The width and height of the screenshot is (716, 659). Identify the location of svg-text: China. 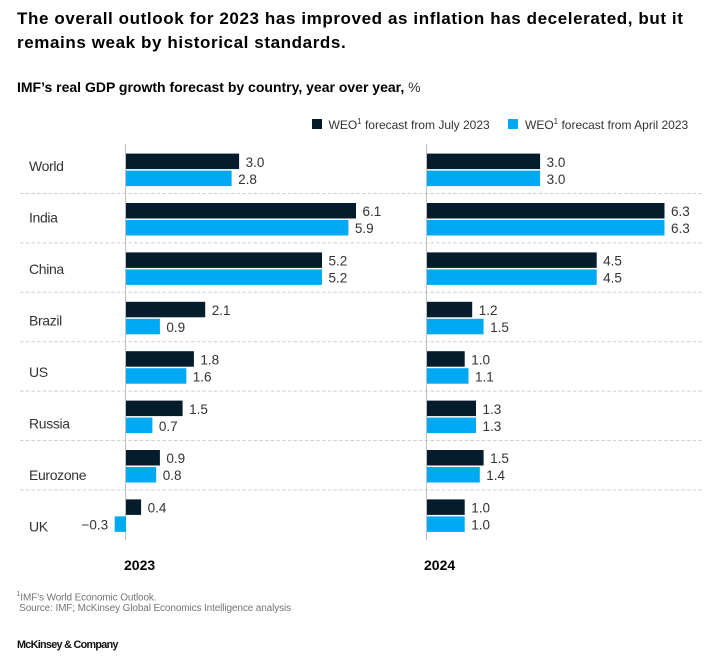
(46, 269).